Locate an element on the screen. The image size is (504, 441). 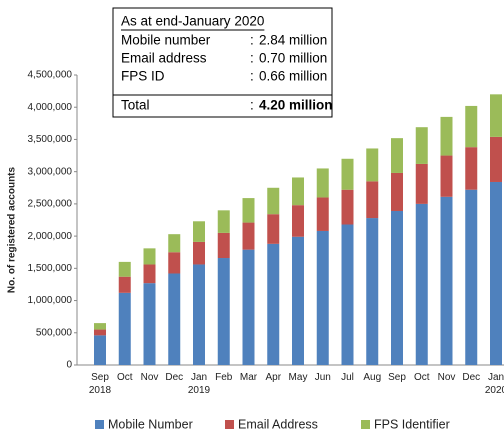
y-tick-label: 4,500,000 is located at coordinates (50, 75).